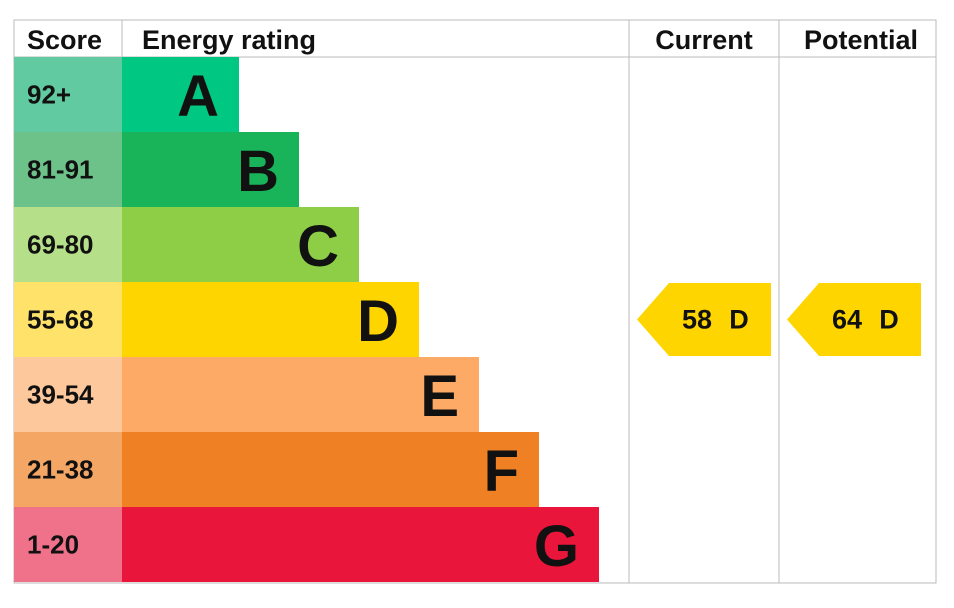  What do you see at coordinates (60, 320) in the screenshot?
I see `score-range: 55-68` at bounding box center [60, 320].